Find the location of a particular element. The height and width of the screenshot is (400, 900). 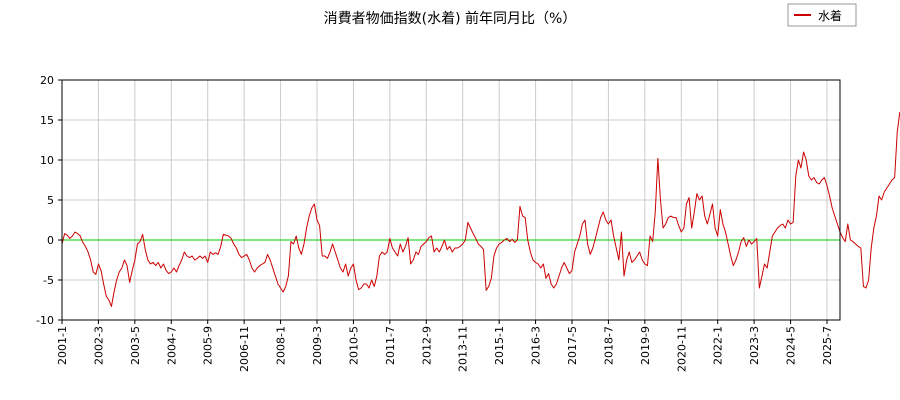

y-tick-label: 10 is located at coordinates (47, 160).